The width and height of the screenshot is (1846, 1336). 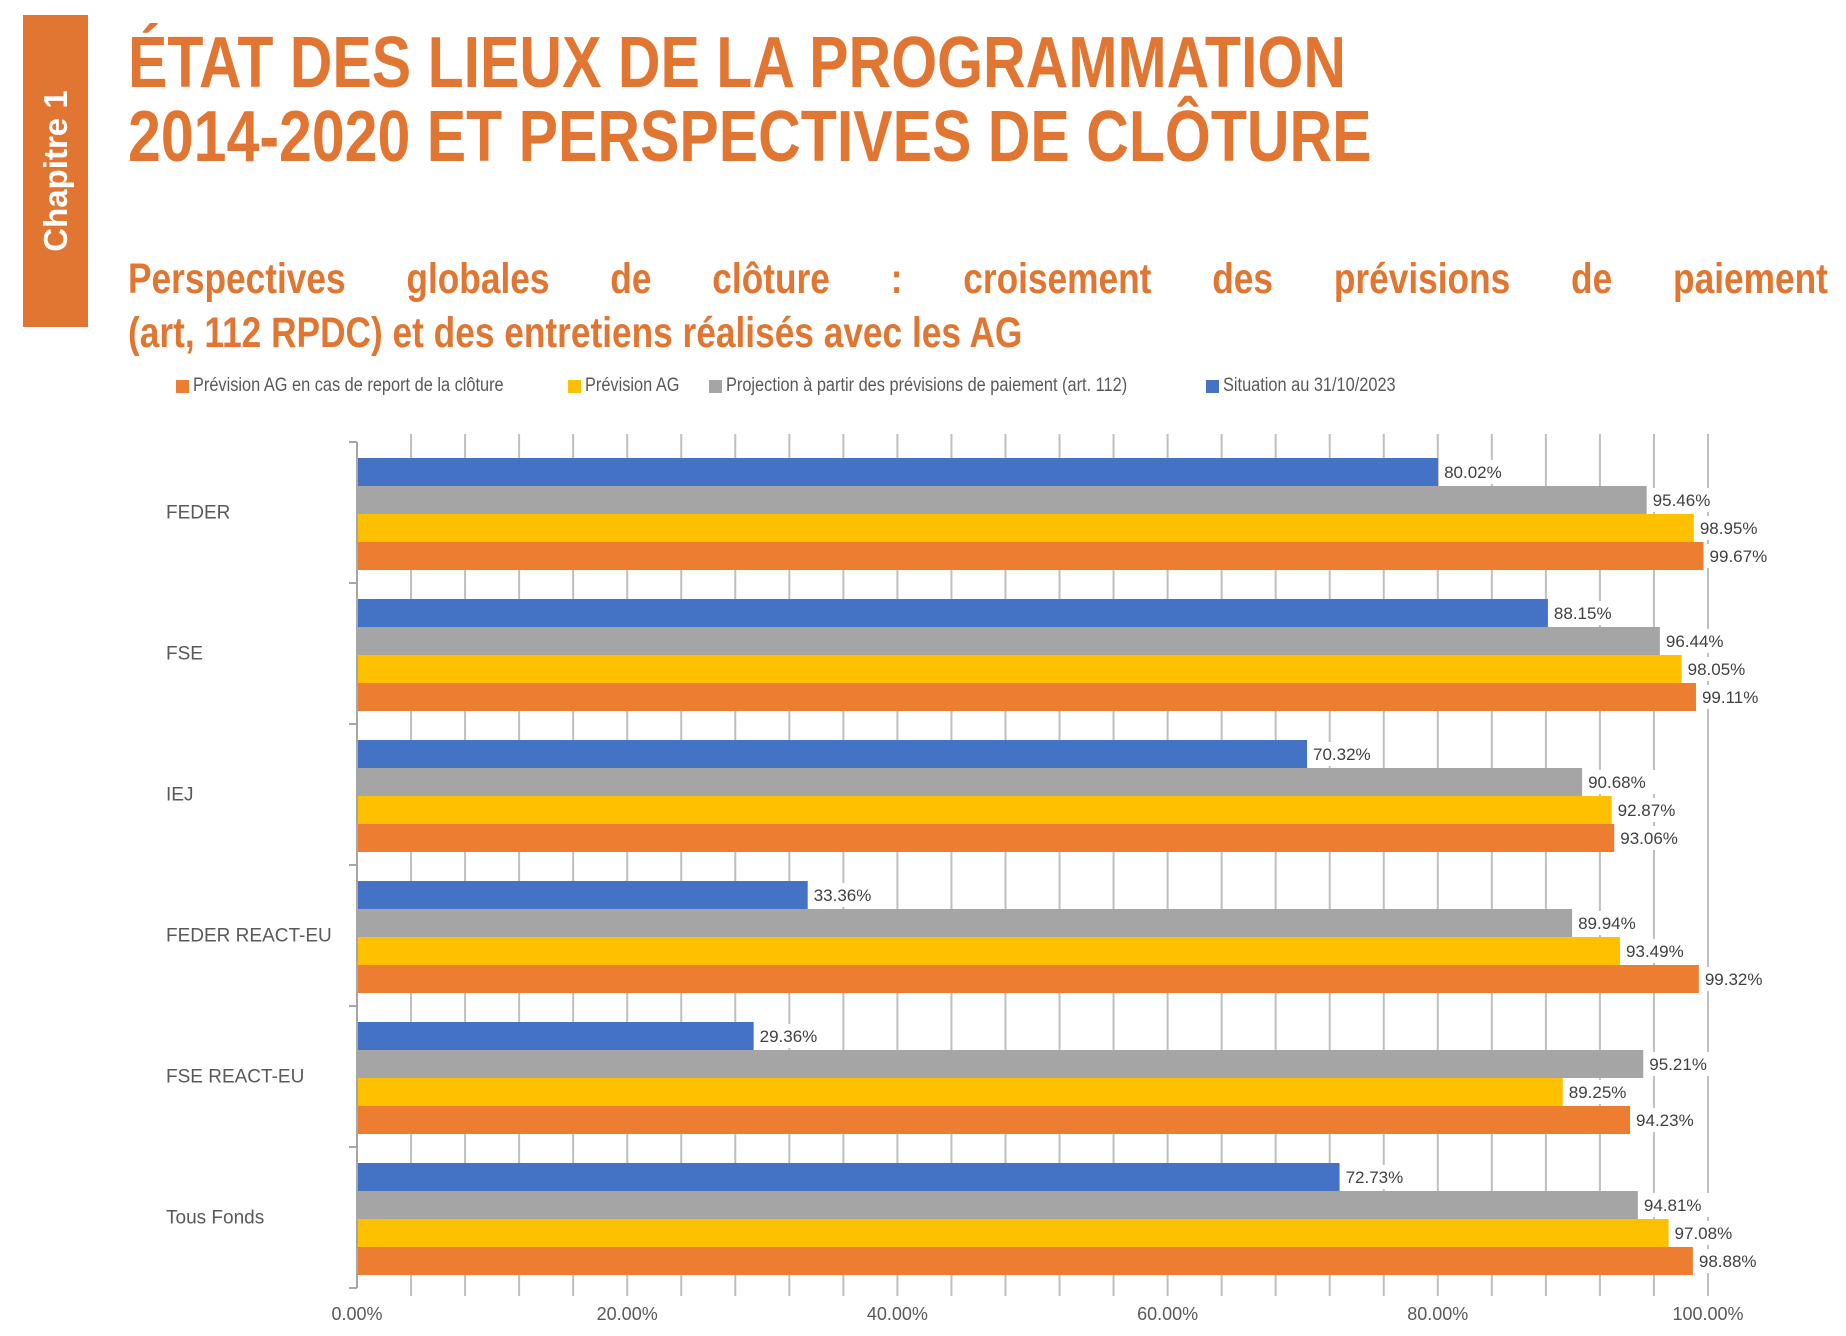 I want to click on legend-item: Prévision AG, so click(x=624, y=386).